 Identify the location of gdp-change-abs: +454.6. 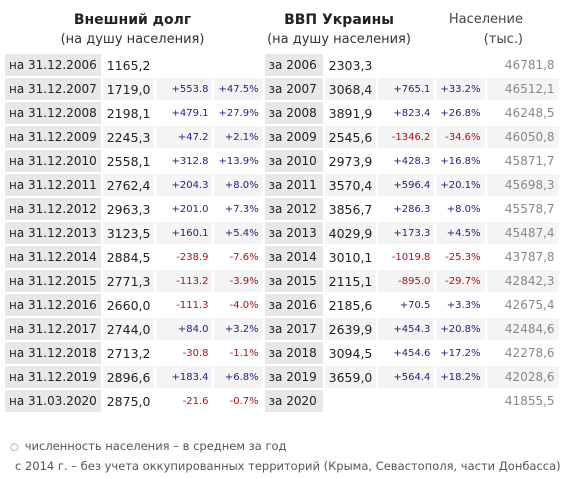
(406, 353).